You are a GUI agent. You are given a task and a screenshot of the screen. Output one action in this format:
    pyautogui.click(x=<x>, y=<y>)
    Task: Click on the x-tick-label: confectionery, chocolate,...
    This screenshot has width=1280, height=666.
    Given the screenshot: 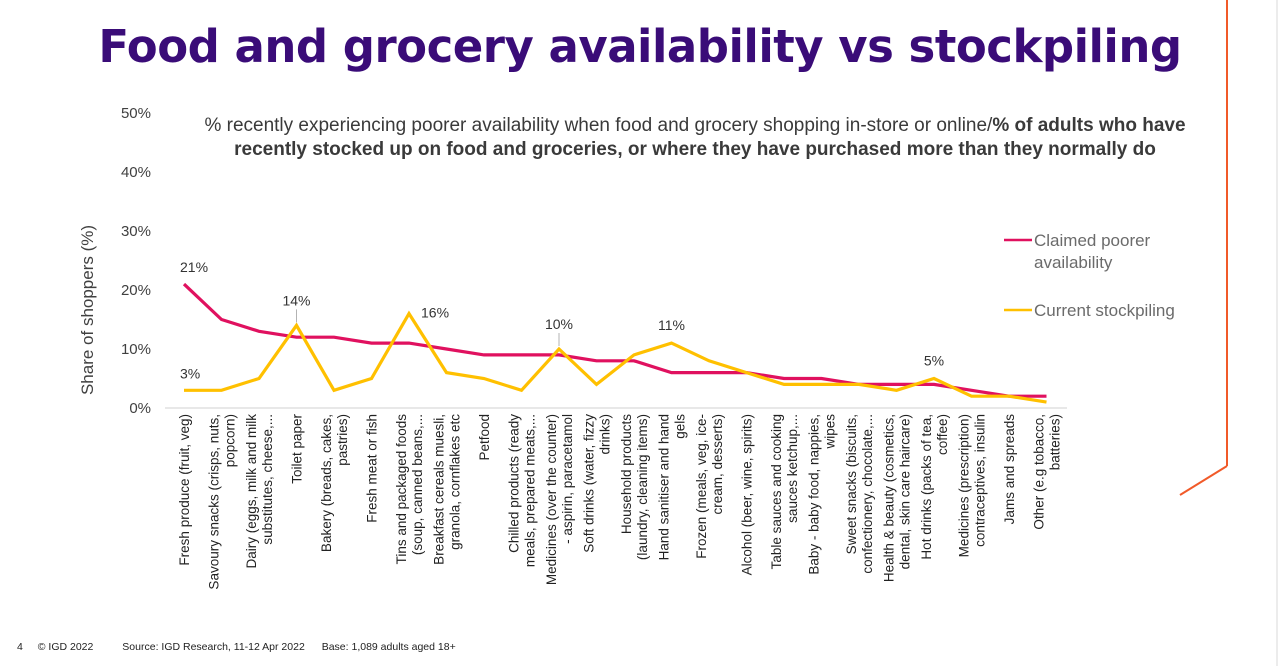 What is the action you would take?
    pyautogui.click(x=867, y=494)
    